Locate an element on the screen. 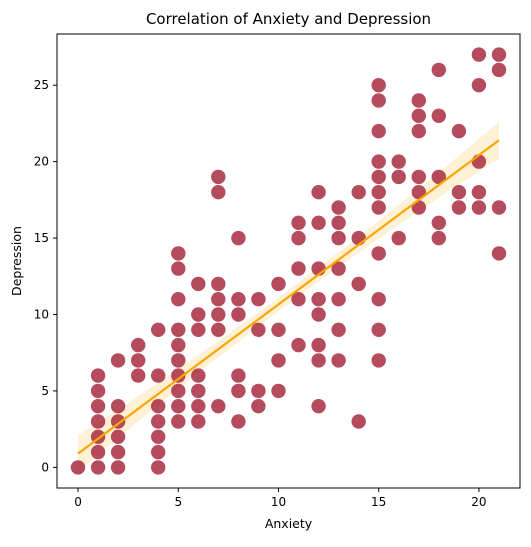  x-tick-label: 15 is located at coordinates (378, 502).